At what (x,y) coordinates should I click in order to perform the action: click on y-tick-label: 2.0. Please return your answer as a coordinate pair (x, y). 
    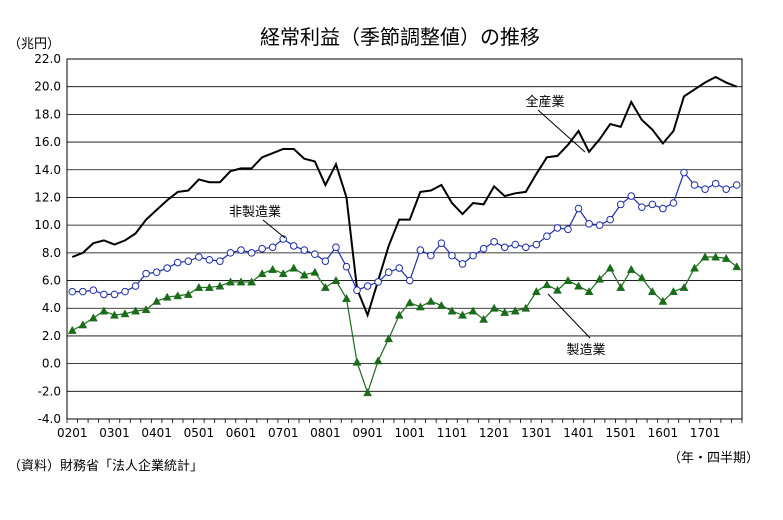
    Looking at the image, I should click on (51, 336).